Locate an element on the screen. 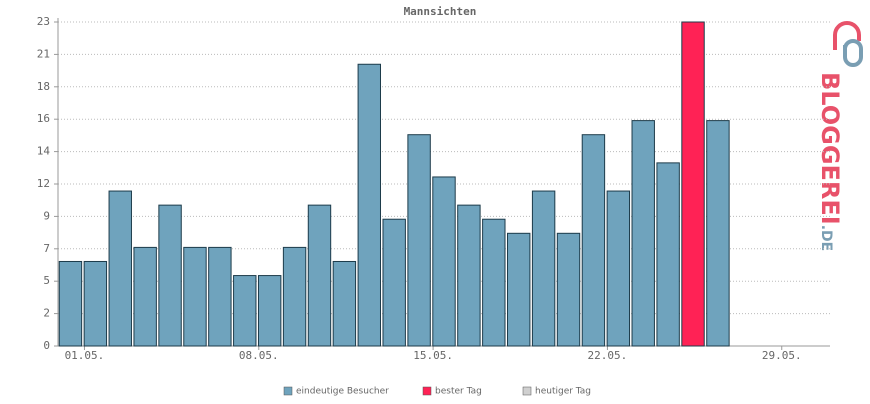 The height and width of the screenshot is (404, 870). x-tick-label: 01.05. is located at coordinates (85, 355).